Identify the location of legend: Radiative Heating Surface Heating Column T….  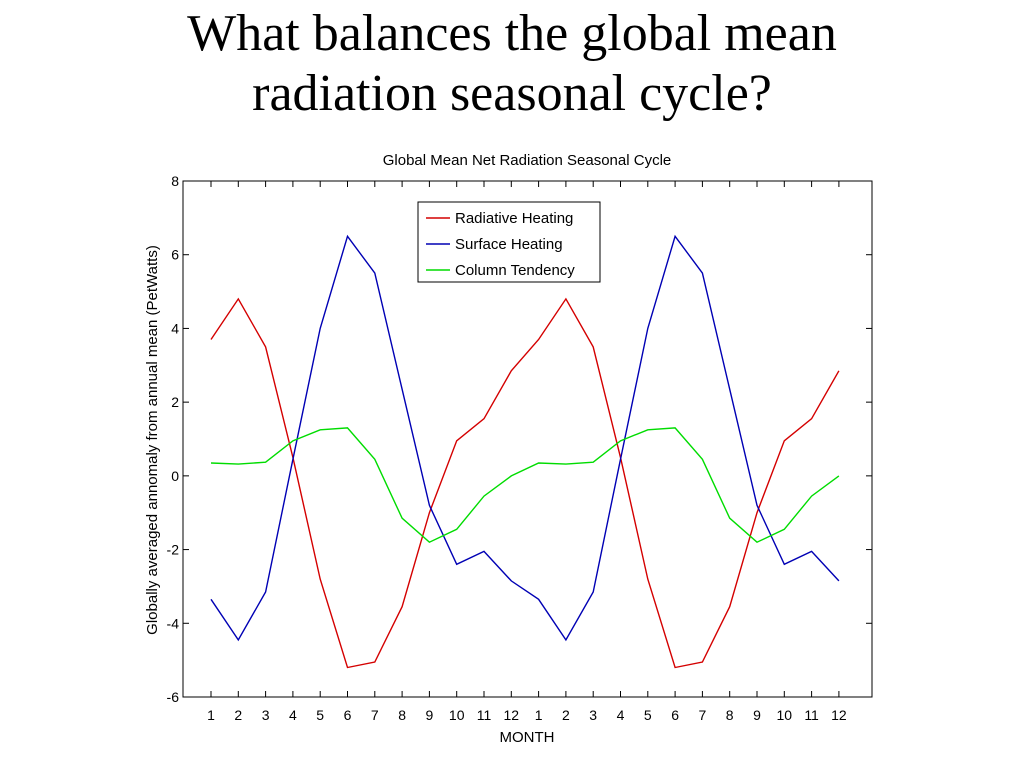
(509, 242).